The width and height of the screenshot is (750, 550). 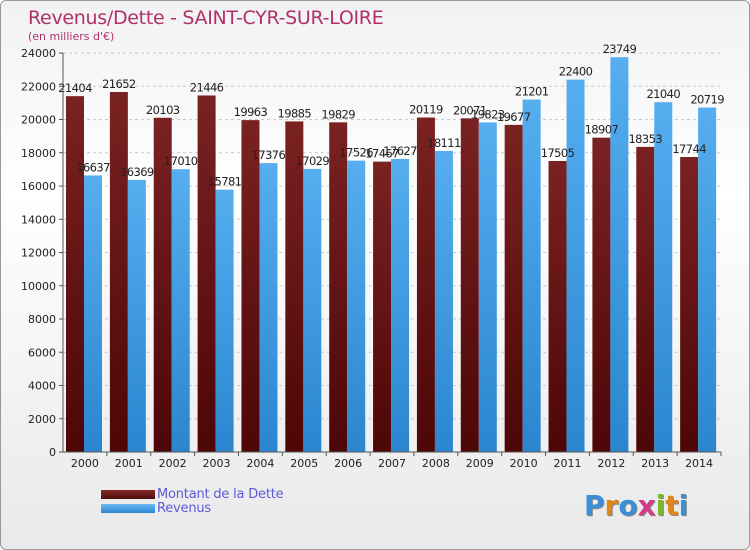 I want to click on data-label-revenus: 18111, so click(x=444, y=143).